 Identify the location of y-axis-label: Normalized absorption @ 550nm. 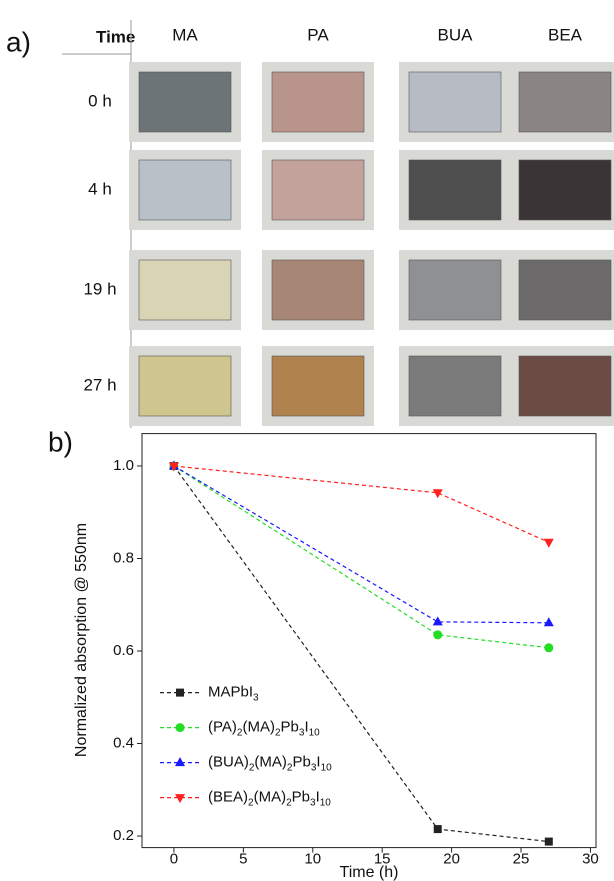
(81, 640).